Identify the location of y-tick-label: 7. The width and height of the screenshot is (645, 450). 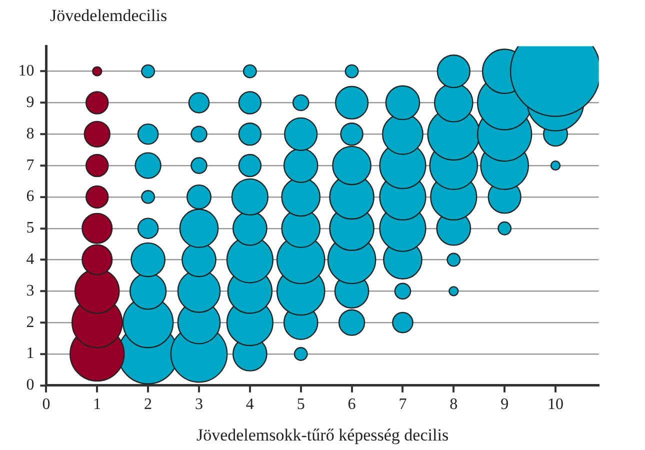
(30, 165).